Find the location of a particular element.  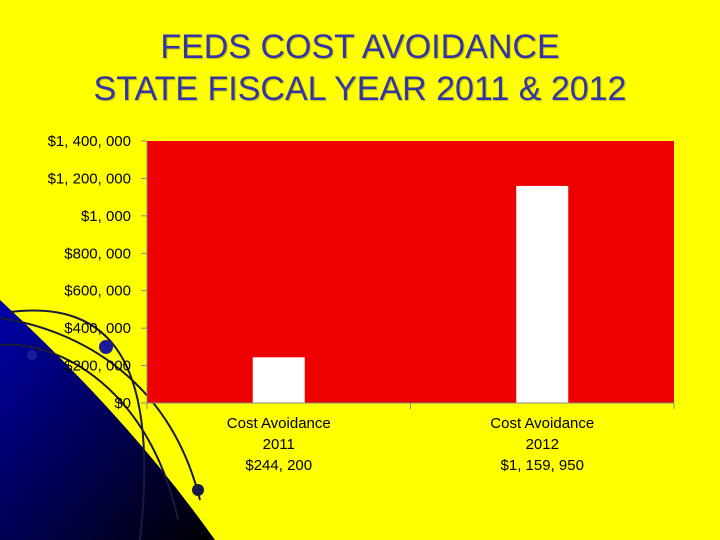

x-category-label: Cost Avoidance 2011 $244, 200 is located at coordinates (279, 444).